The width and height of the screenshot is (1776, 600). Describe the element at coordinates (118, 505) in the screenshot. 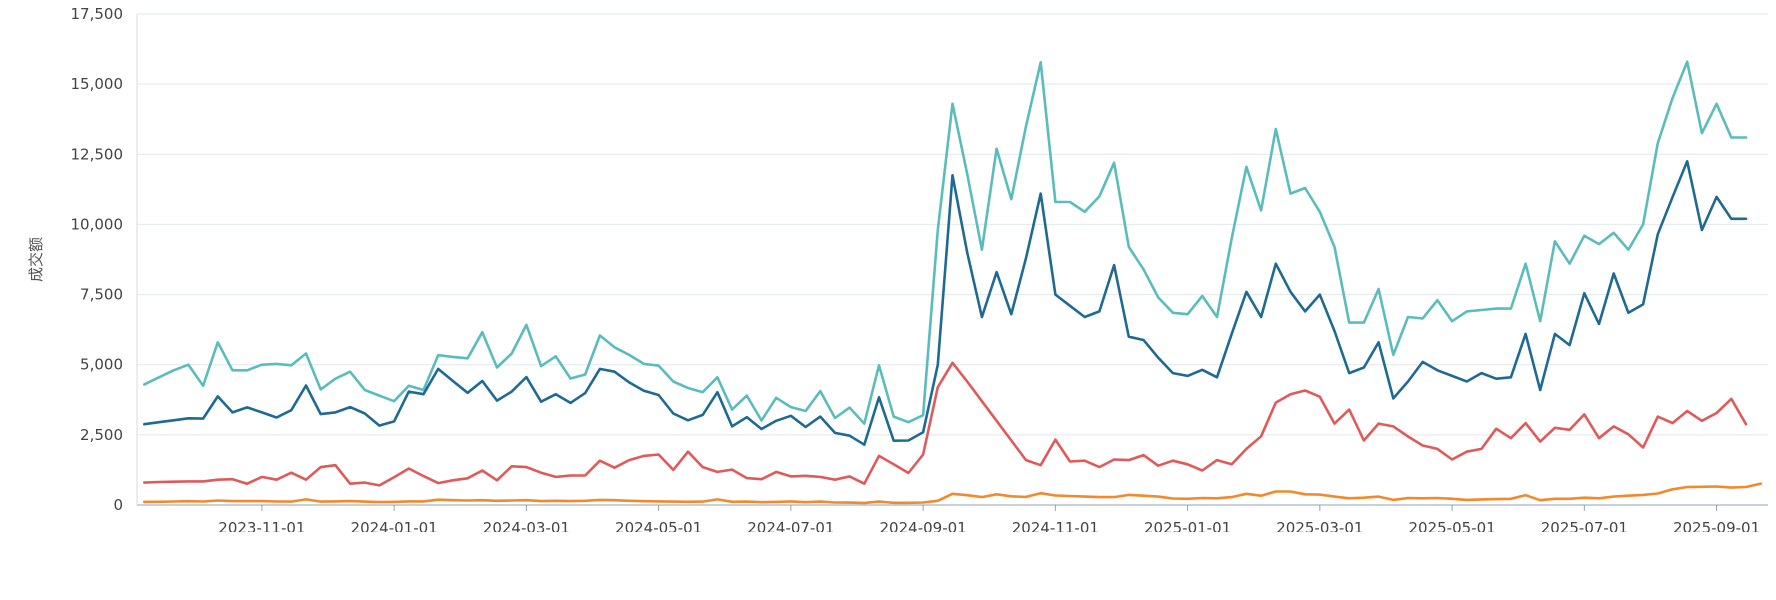

I see `y-tick-label: 0` at that location.